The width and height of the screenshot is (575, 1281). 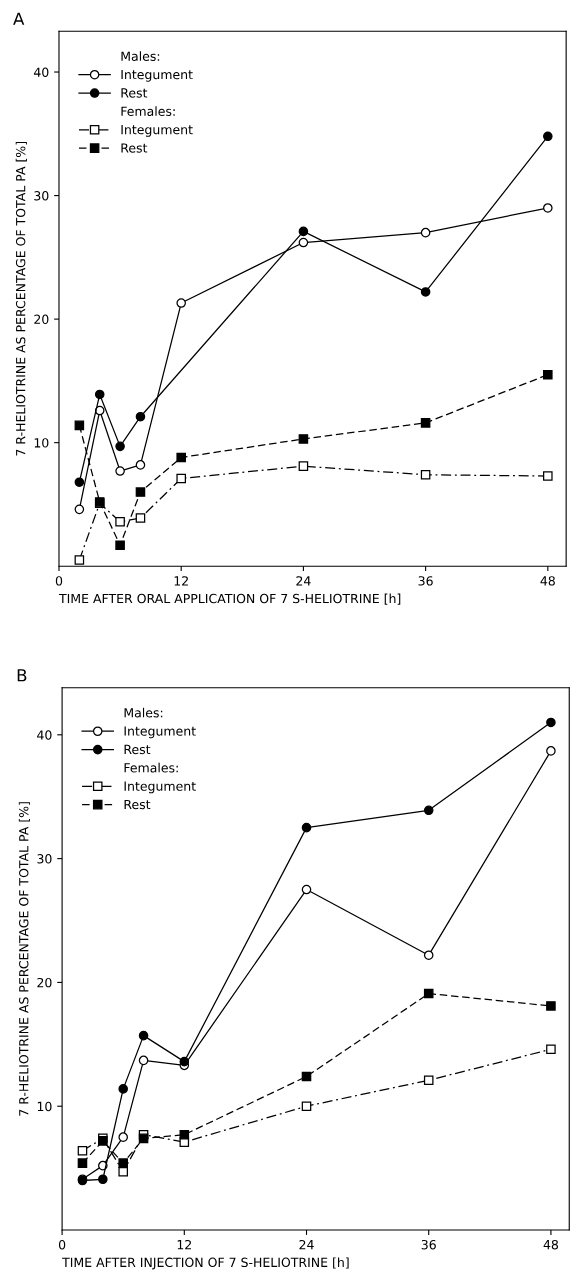 What do you see at coordinates (229, 599) in the screenshot?
I see `x-axis-title: TIME AFTER ORAL APPLICATION OF 7 S-HELIOTRINE [h]` at bounding box center [229, 599].